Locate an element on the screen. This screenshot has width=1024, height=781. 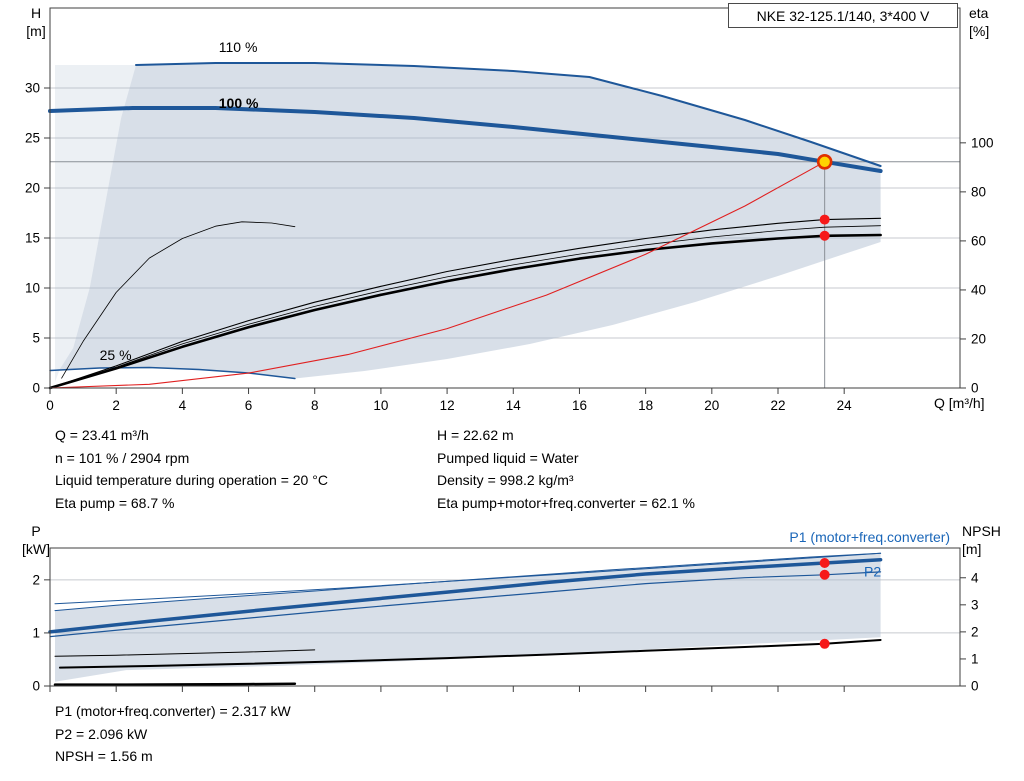
info-line-h: H = 22.62 m is located at coordinates (475, 435).